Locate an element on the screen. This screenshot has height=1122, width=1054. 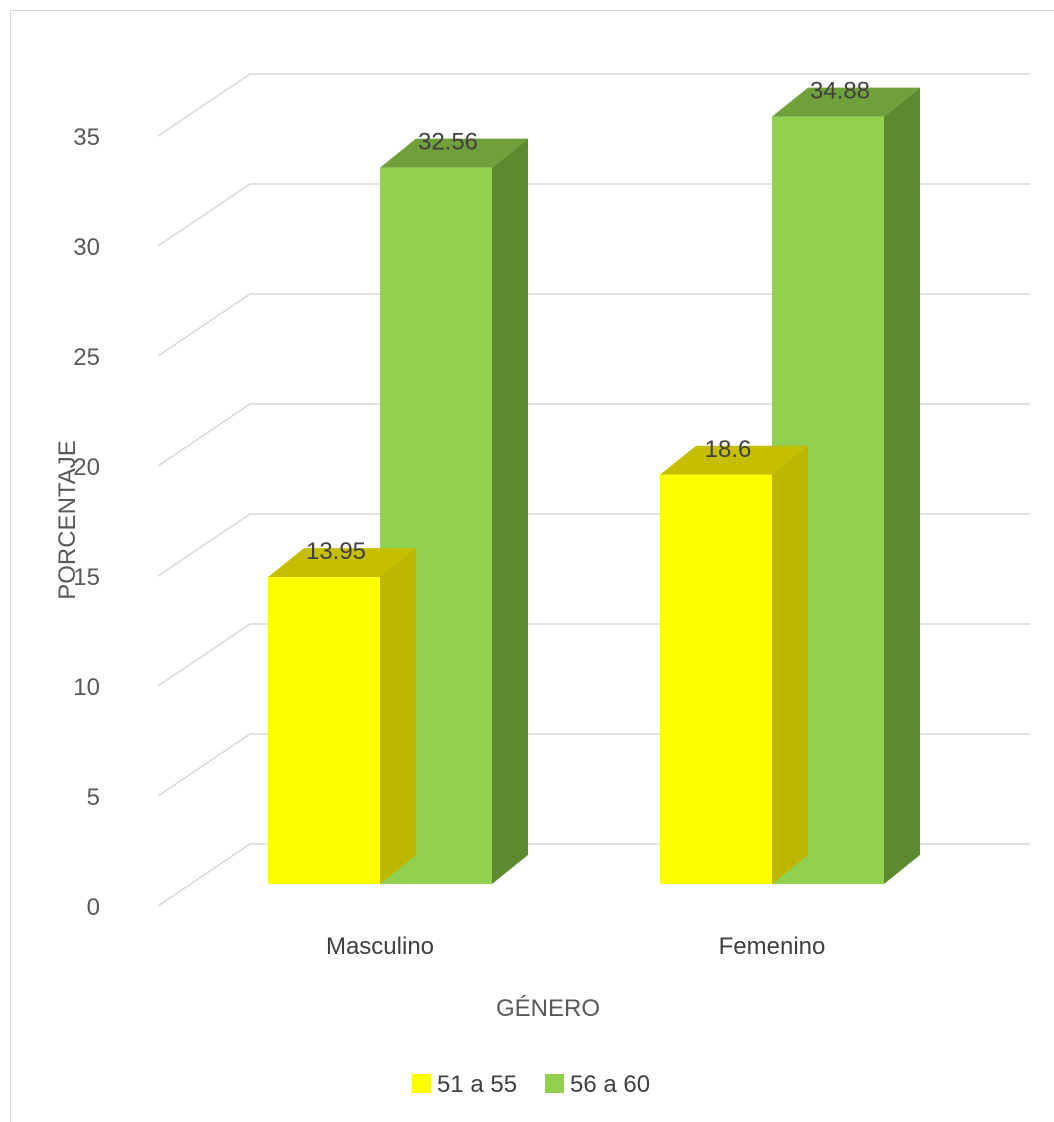
legend-label: 56 a 60 is located at coordinates (610, 1084).